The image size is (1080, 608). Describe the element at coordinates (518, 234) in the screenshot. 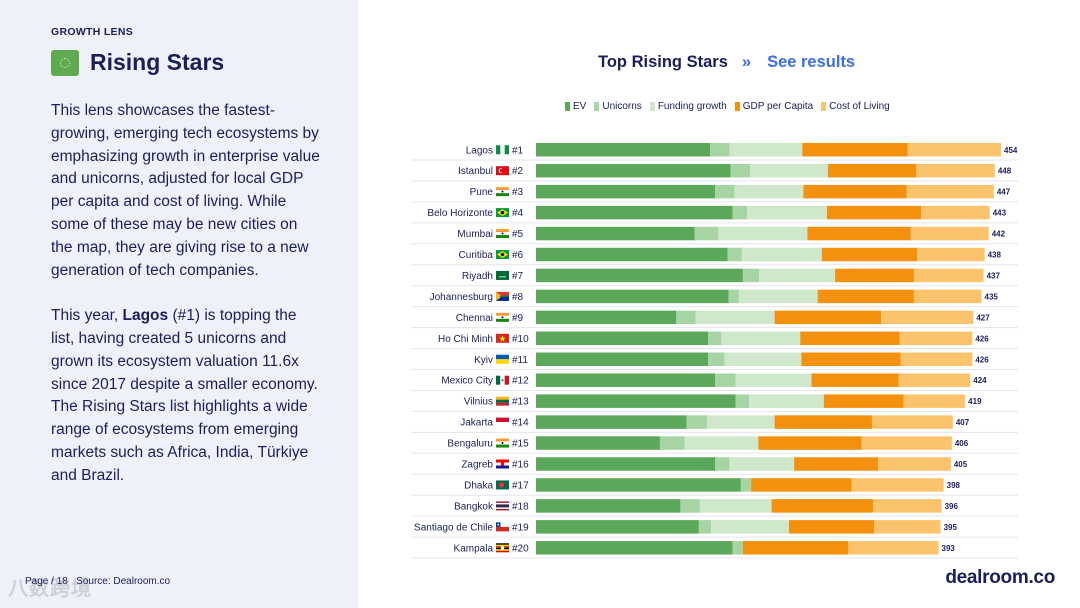

I see `rank-label: #5` at that location.